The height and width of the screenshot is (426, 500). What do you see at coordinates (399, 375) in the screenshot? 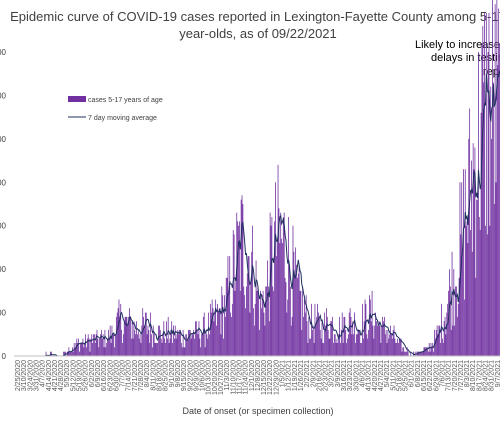
I see `x-tick-label: 5/18/2021` at bounding box center [399, 375].